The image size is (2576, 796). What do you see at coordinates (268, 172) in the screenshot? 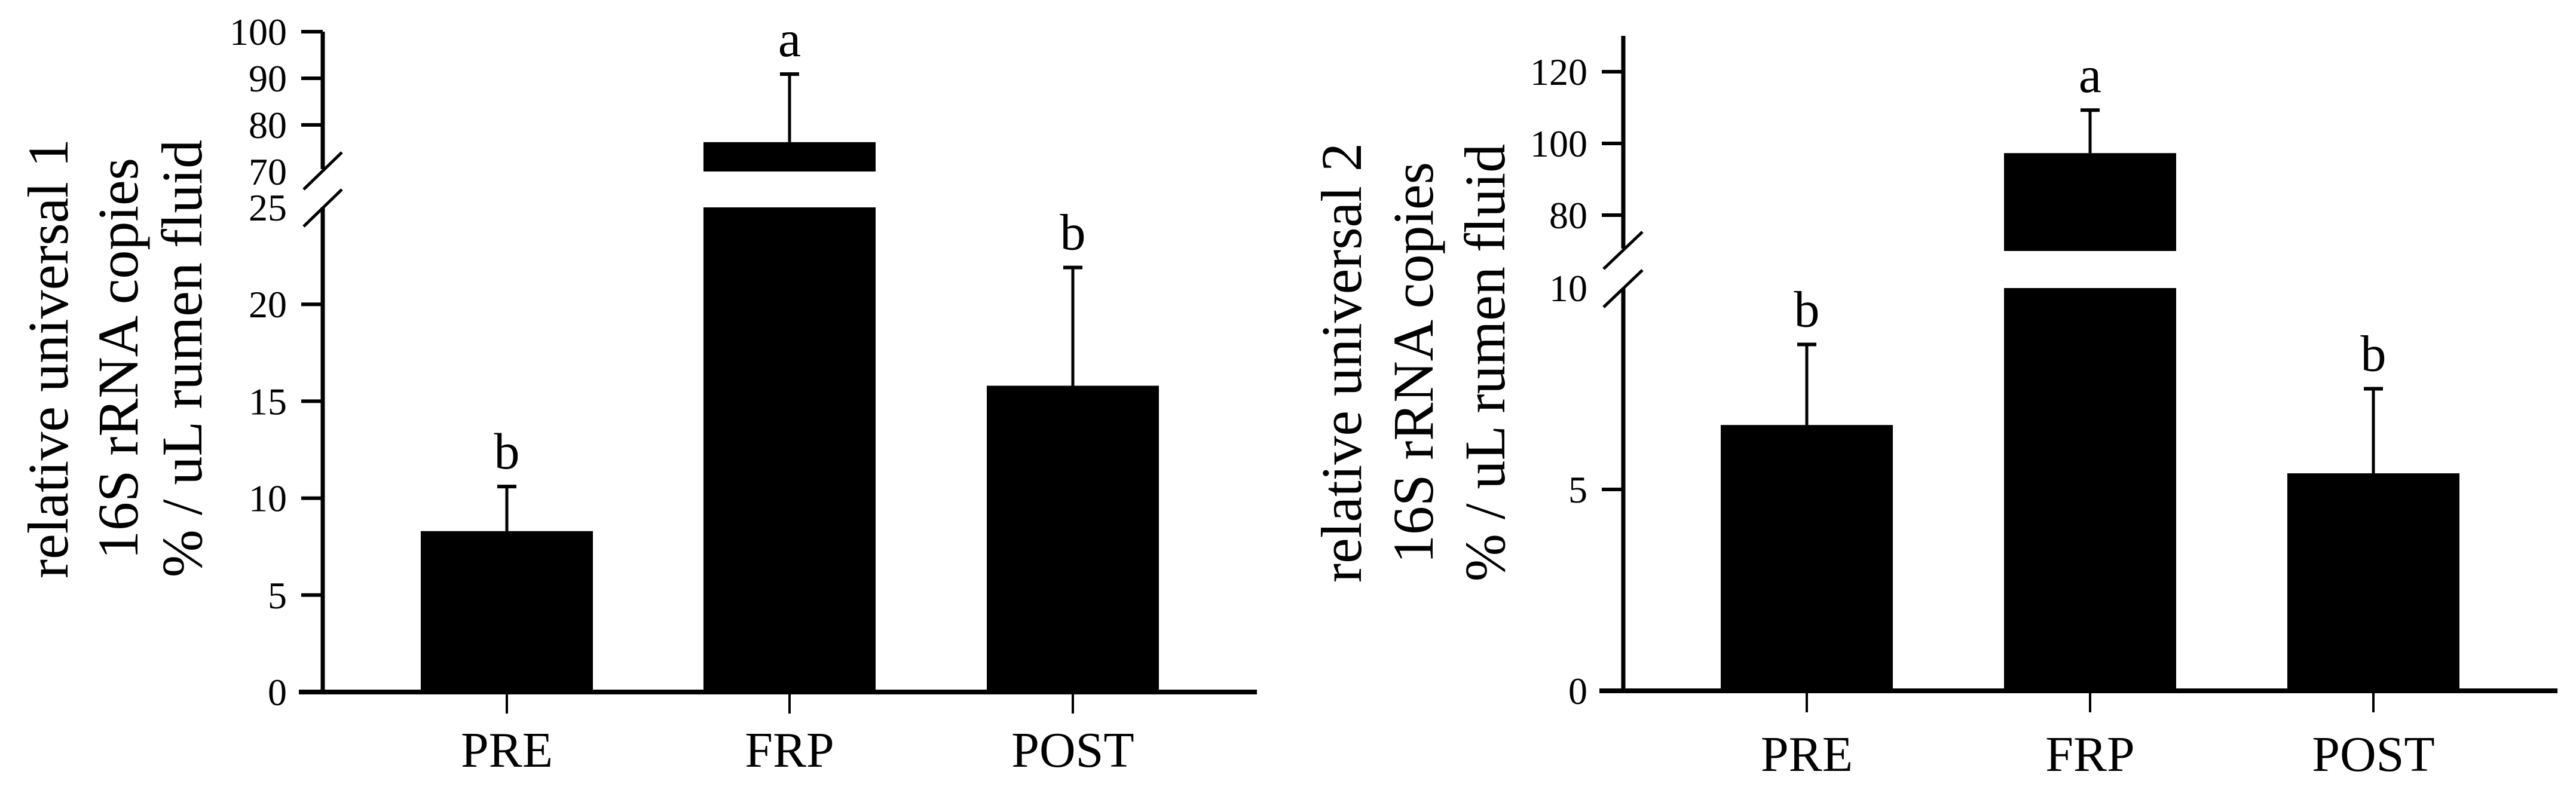
I see `y-tick-label: 70` at bounding box center [268, 172].